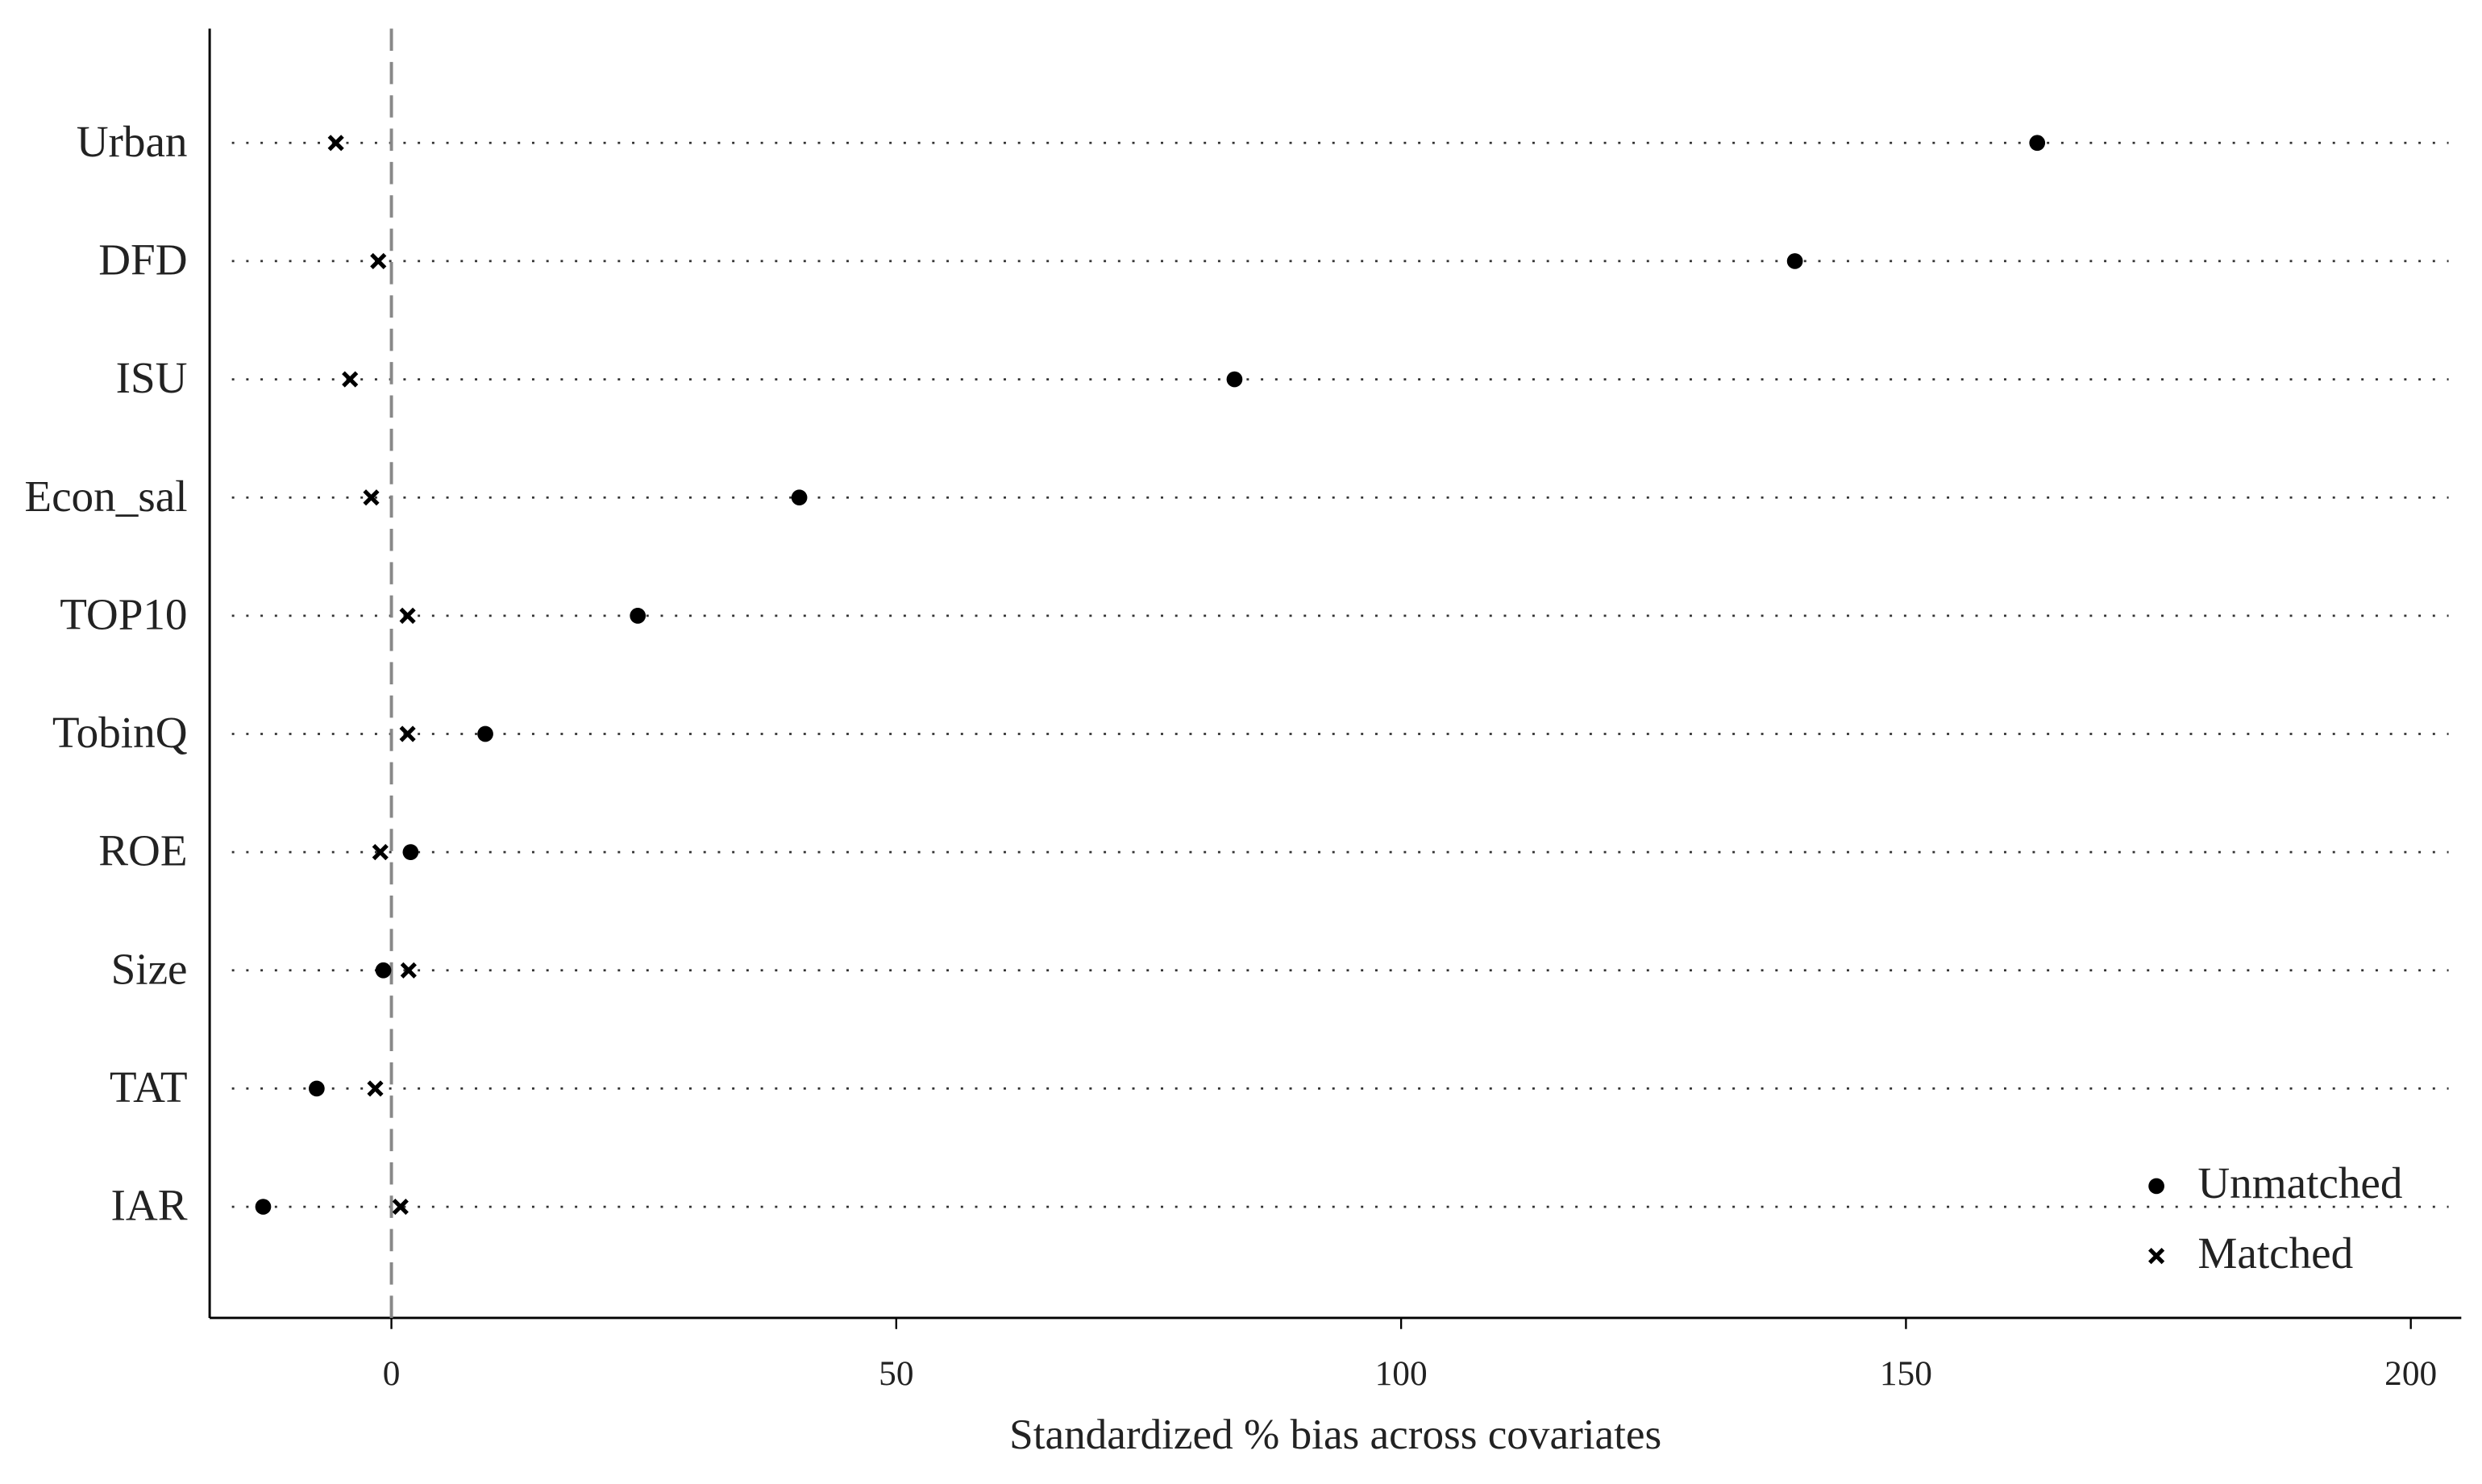 This screenshot has height=1484, width=2482. I want to click on x-tick-label: 150, so click(1906, 1373).